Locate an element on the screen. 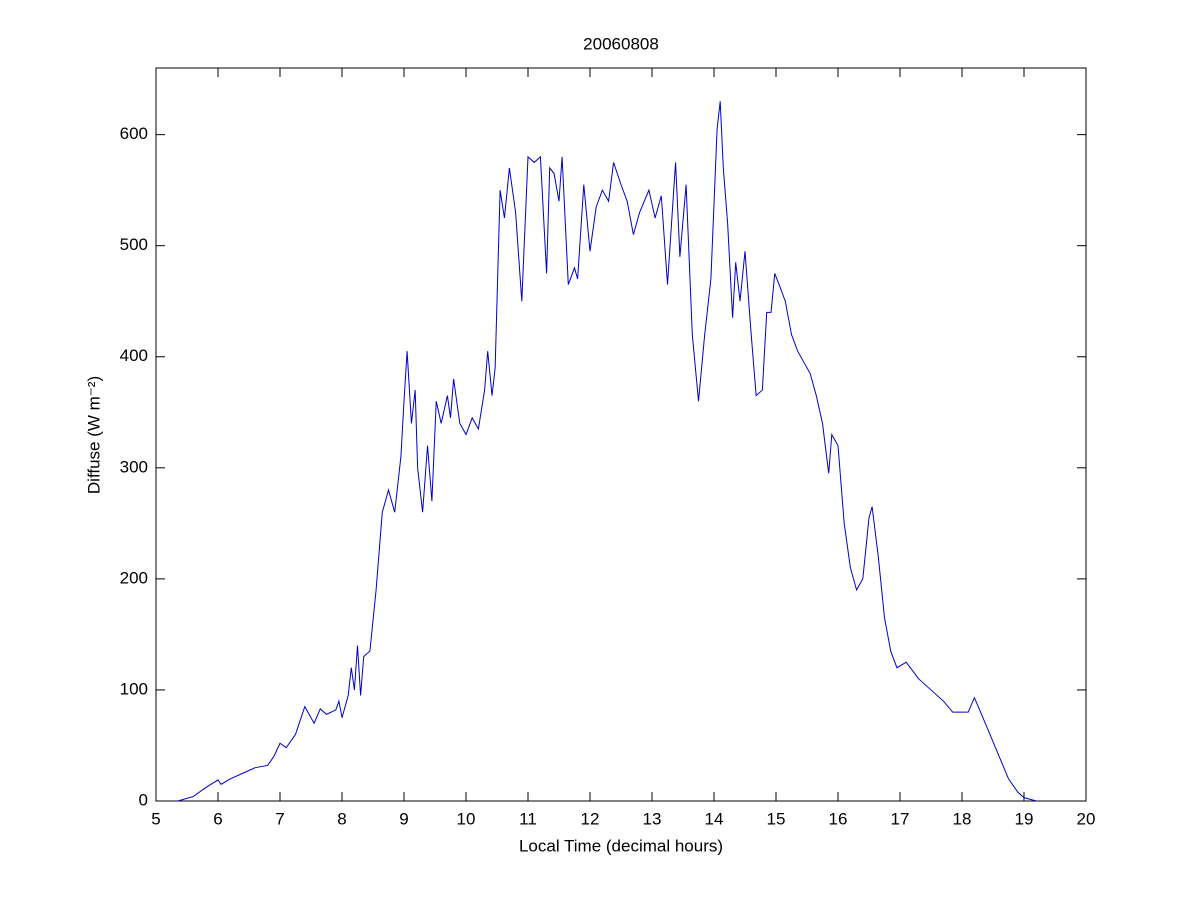  x-tick-label: 16 is located at coordinates (838, 818).